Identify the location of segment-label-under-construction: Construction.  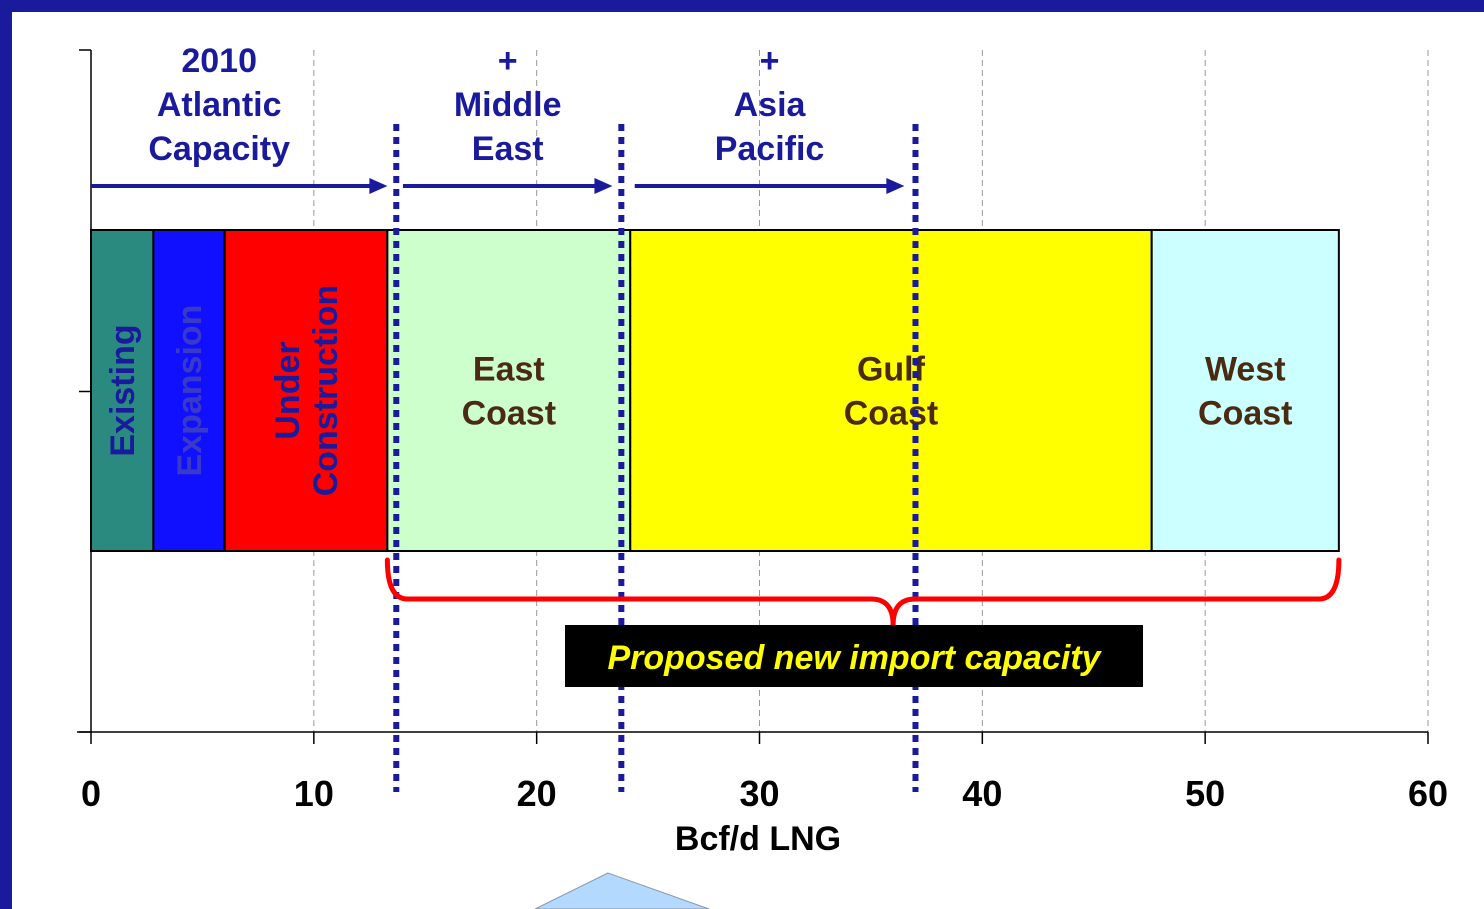
(326, 391).